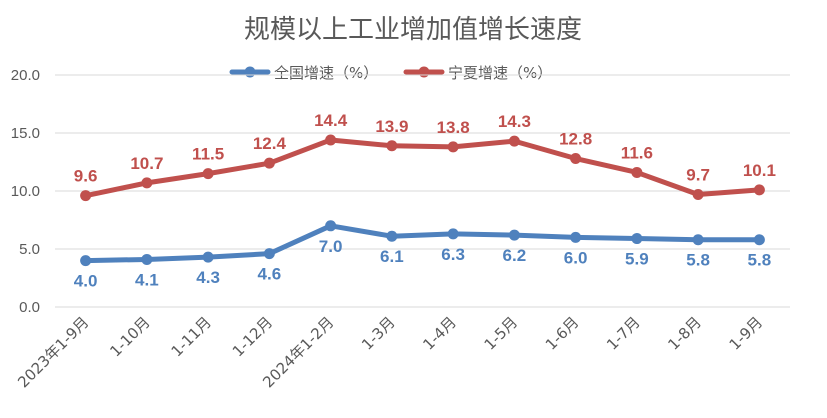 Image resolution: width=827 pixels, height=418 pixels. I want to click on x-tick-label: 1-9月, so click(746, 333).